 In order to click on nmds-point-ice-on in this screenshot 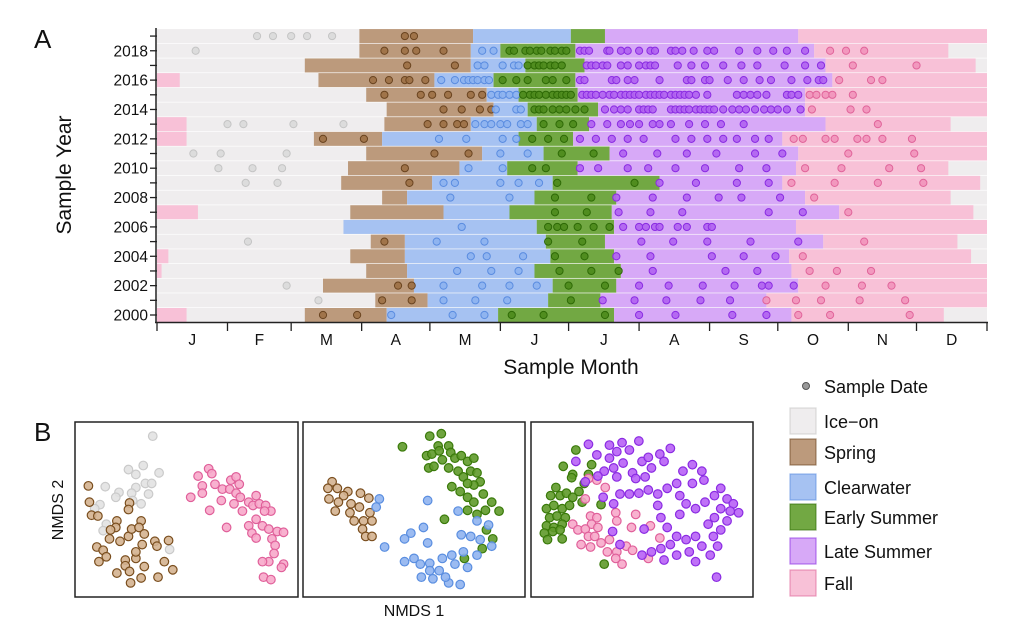, I will do `click(143, 465)`.